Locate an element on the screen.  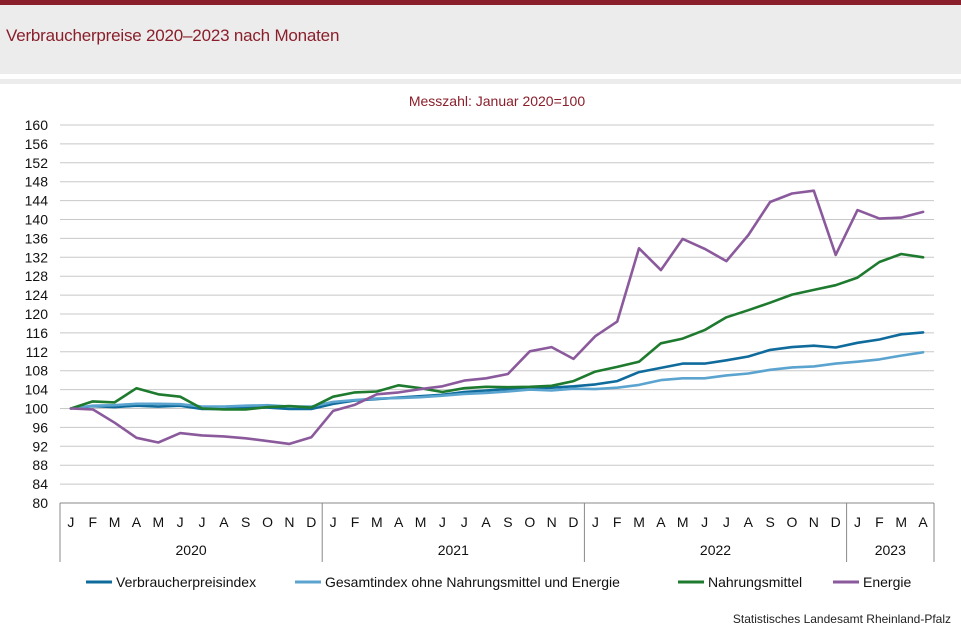
year-label: 2022 is located at coordinates (715, 550).